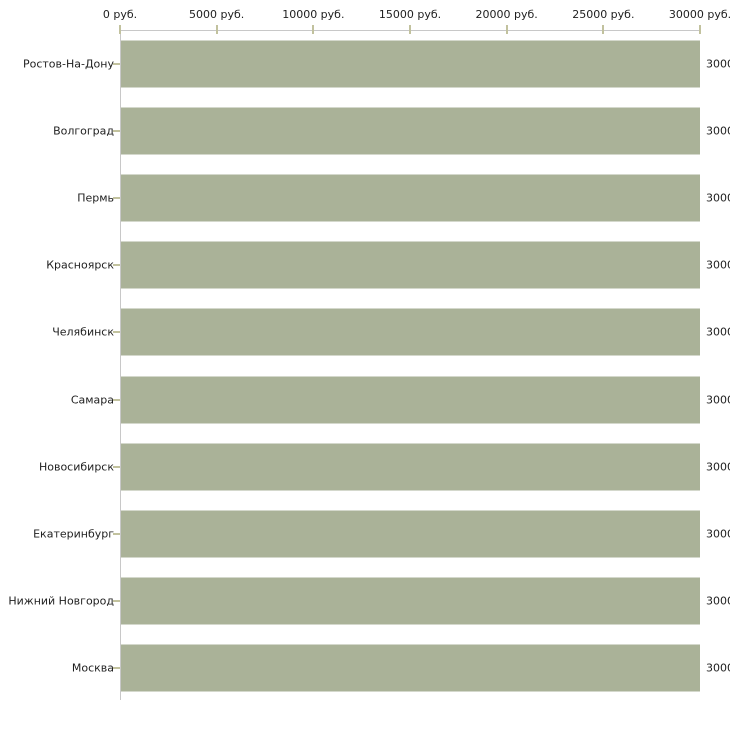 The width and height of the screenshot is (730, 730). Describe the element at coordinates (83, 332) in the screenshot. I see `category-label: Челябинск` at that location.